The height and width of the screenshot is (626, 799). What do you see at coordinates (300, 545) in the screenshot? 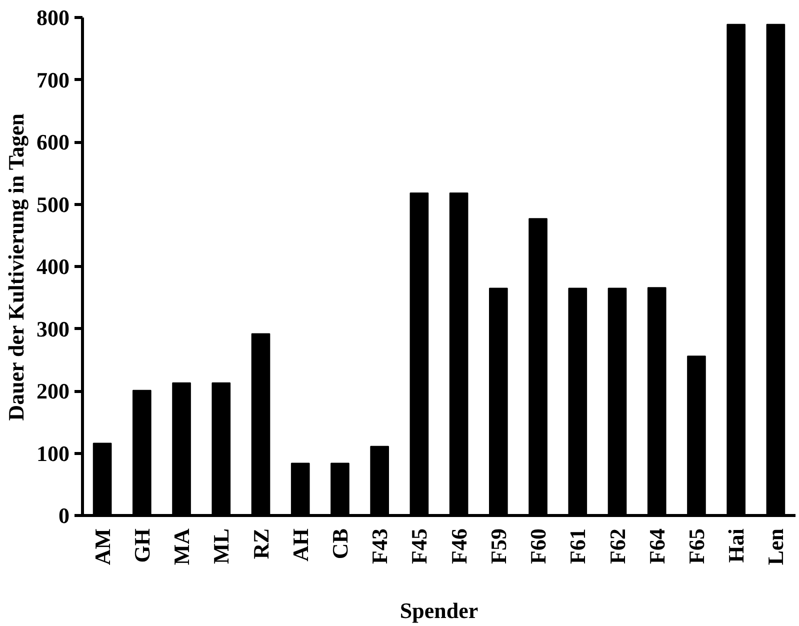
I see `x-tick-label: AH` at bounding box center [300, 545].